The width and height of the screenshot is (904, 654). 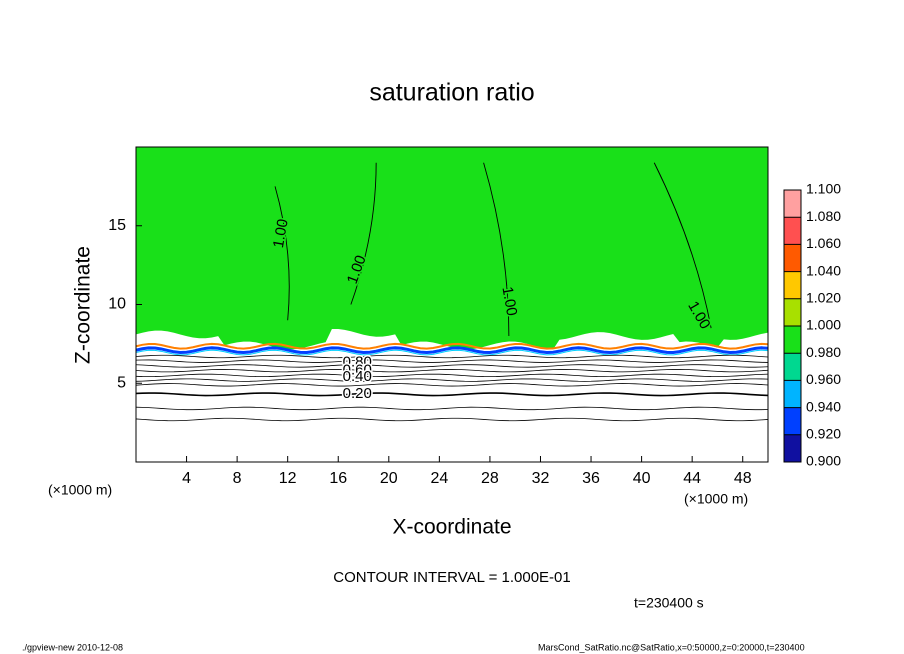 I want to click on time-label: t=230400 s, so click(x=669, y=603).